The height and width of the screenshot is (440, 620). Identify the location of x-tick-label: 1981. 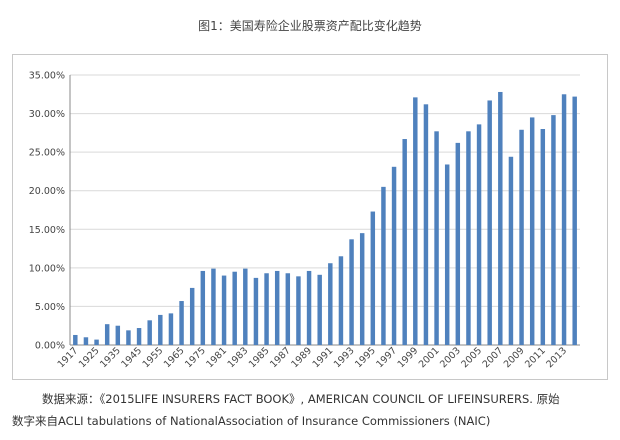
(216, 357).